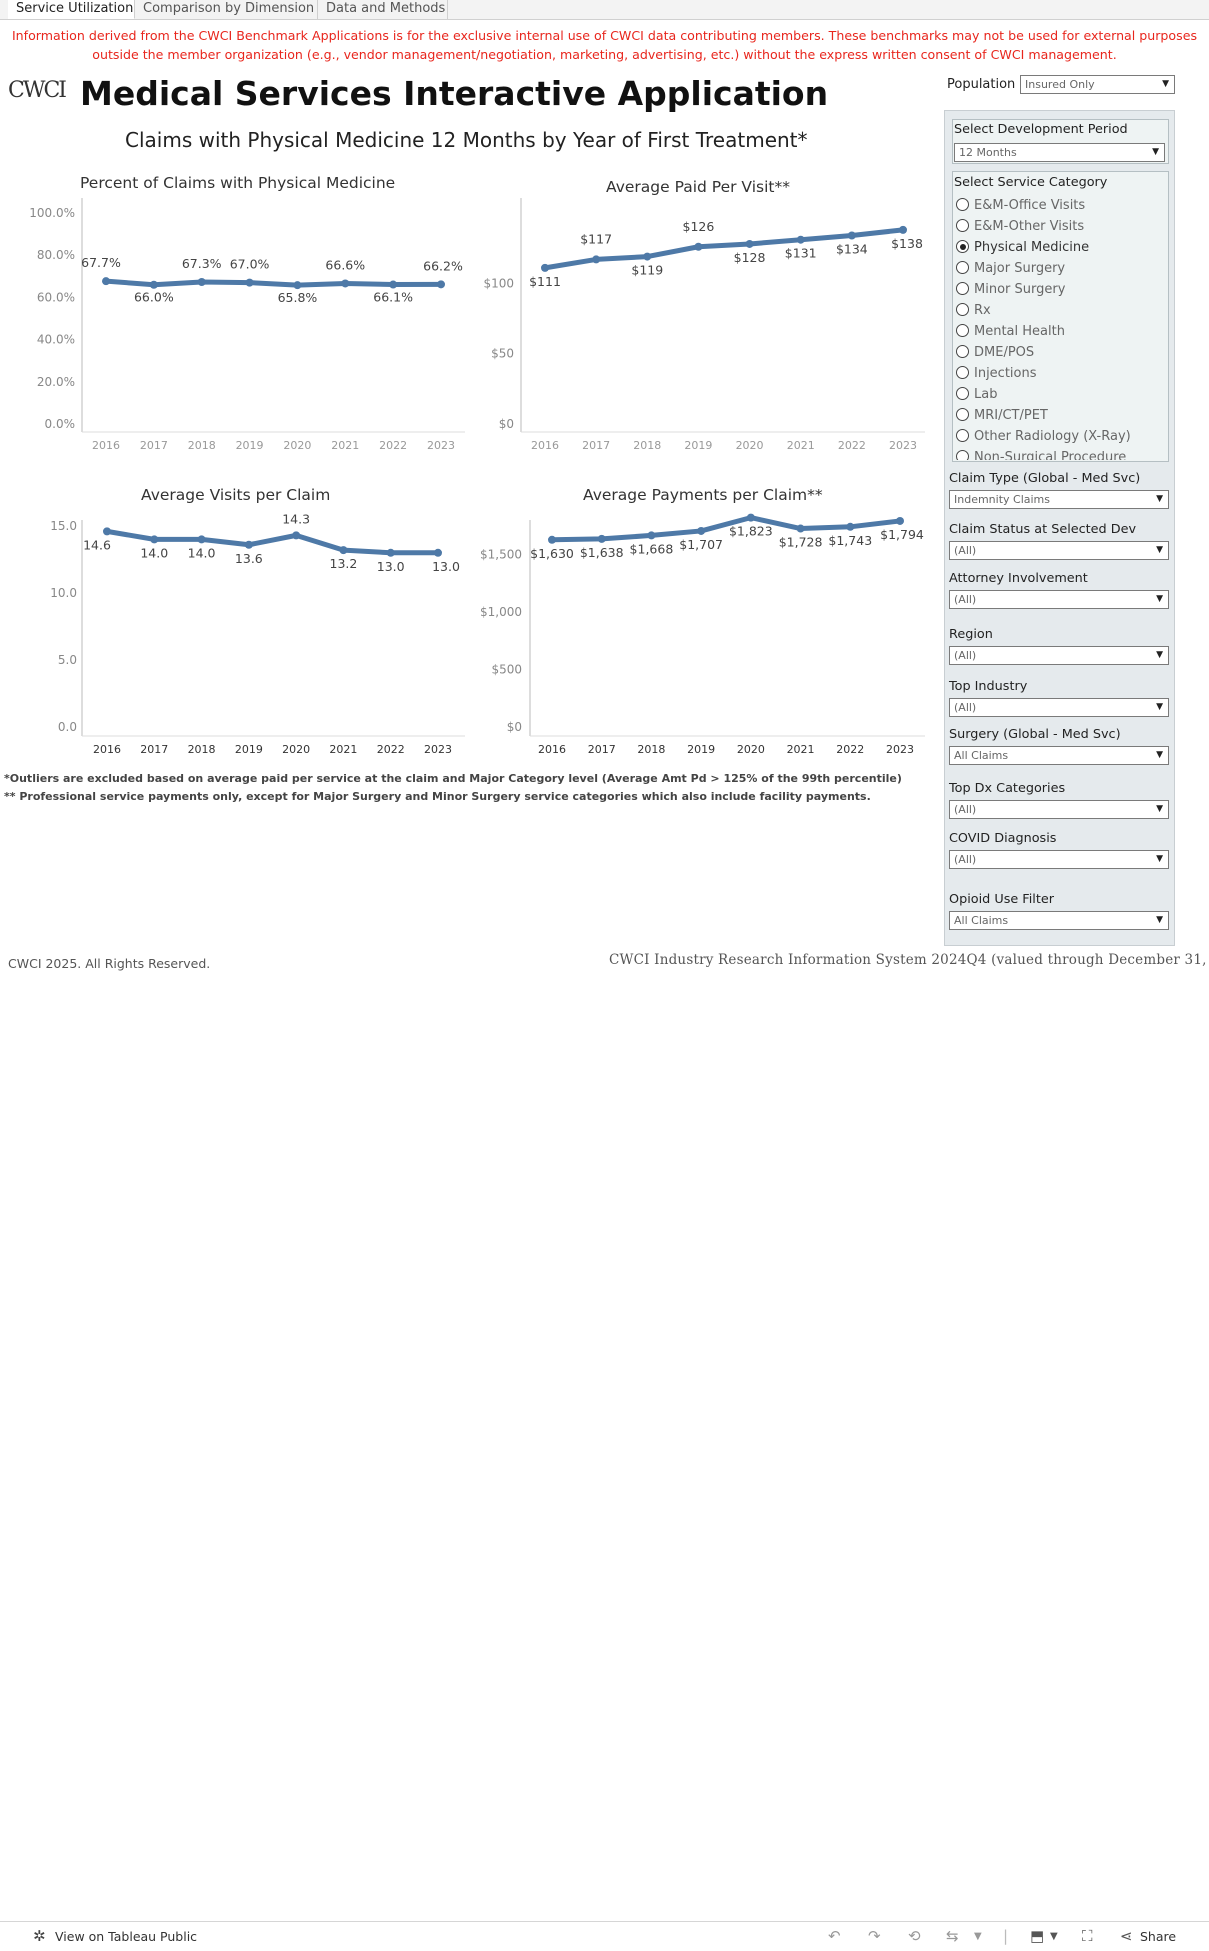 The image size is (1209, 1951). Describe the element at coordinates (1020, 207) in the screenshot. I see `service-category-option: E&M-Office Visits` at that location.